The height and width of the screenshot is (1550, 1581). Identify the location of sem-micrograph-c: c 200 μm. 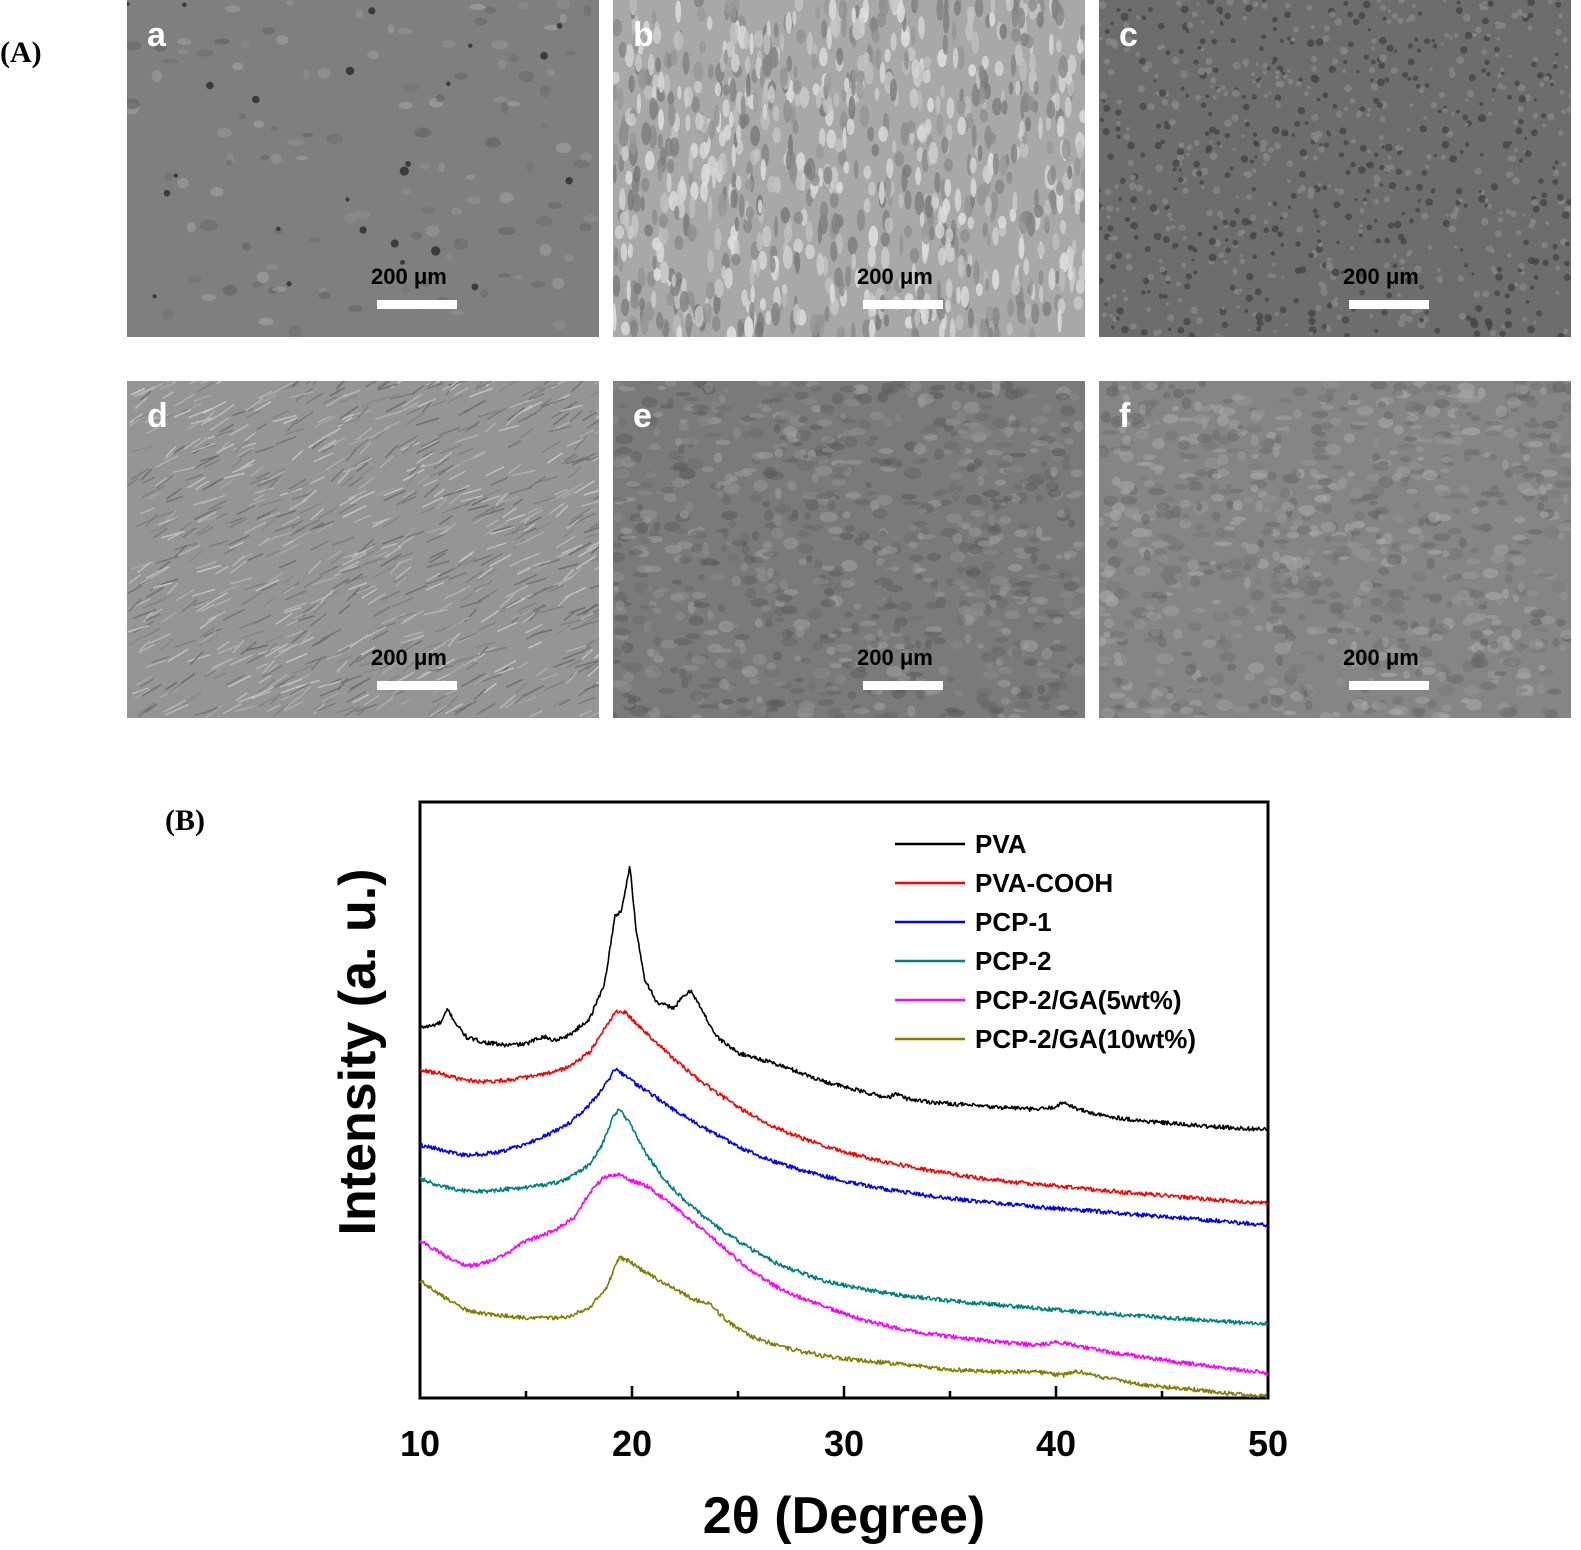
(1335, 168).